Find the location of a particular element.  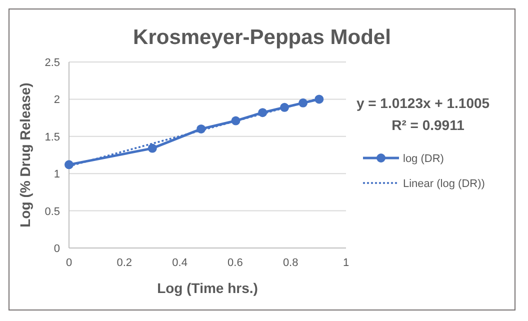

y-axis-title: Log (% Drug Release) is located at coordinates (25, 155).